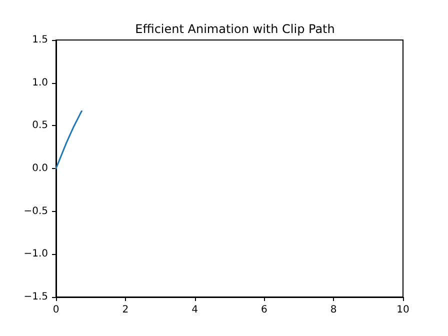  Describe the element at coordinates (235, 29) in the screenshot. I see `chart-title: Efficient Animation with Clip Path` at that location.